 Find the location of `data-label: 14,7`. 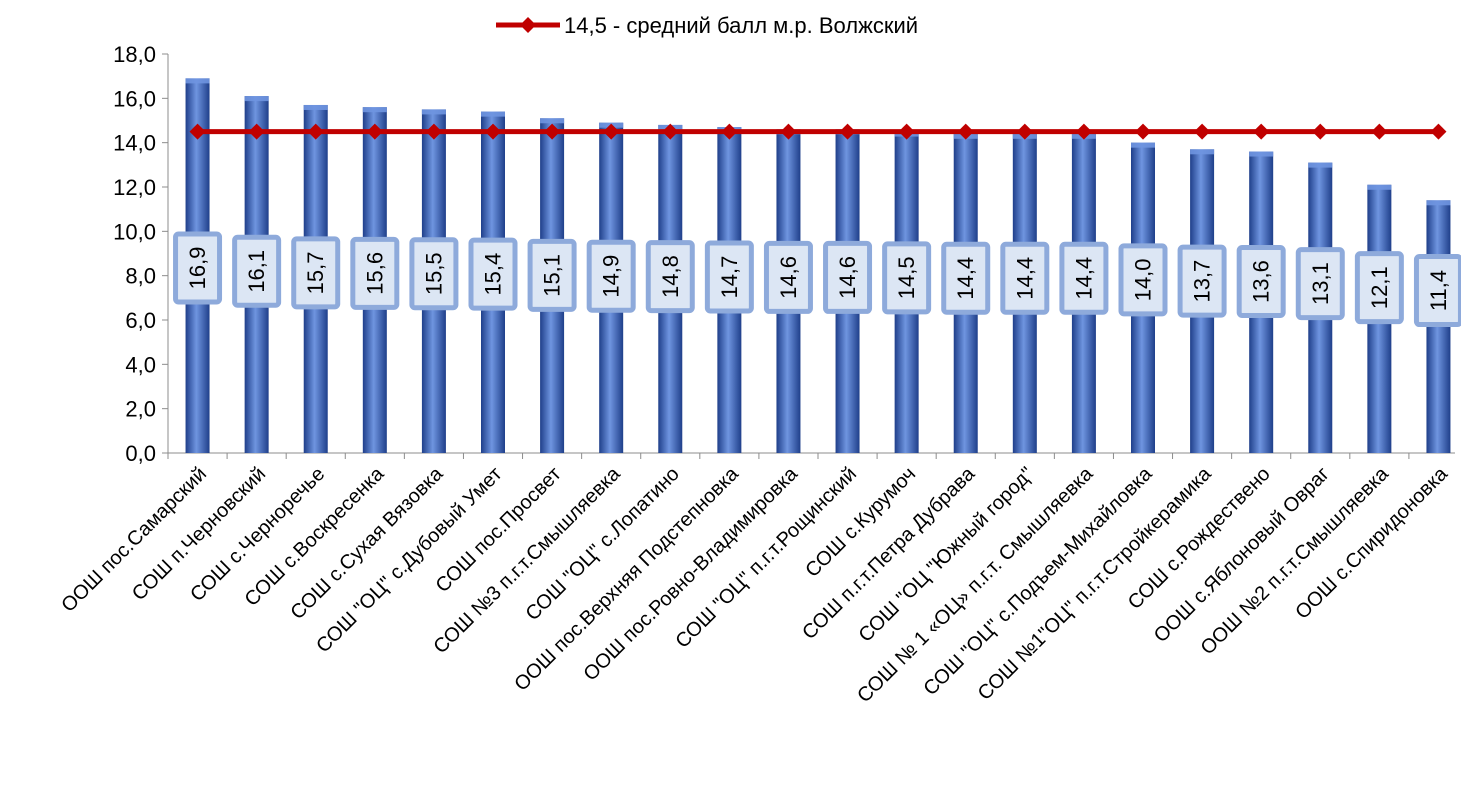

data-label: 14,7 is located at coordinates (729, 277).